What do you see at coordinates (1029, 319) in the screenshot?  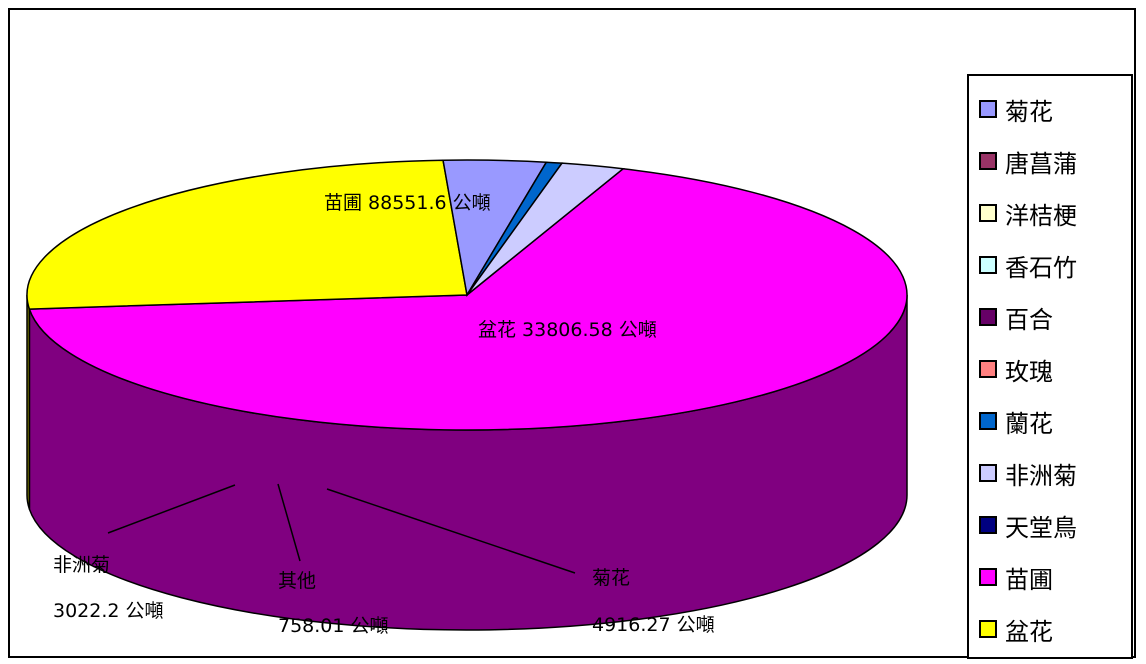 I see `legend-label: 百合` at bounding box center [1029, 319].